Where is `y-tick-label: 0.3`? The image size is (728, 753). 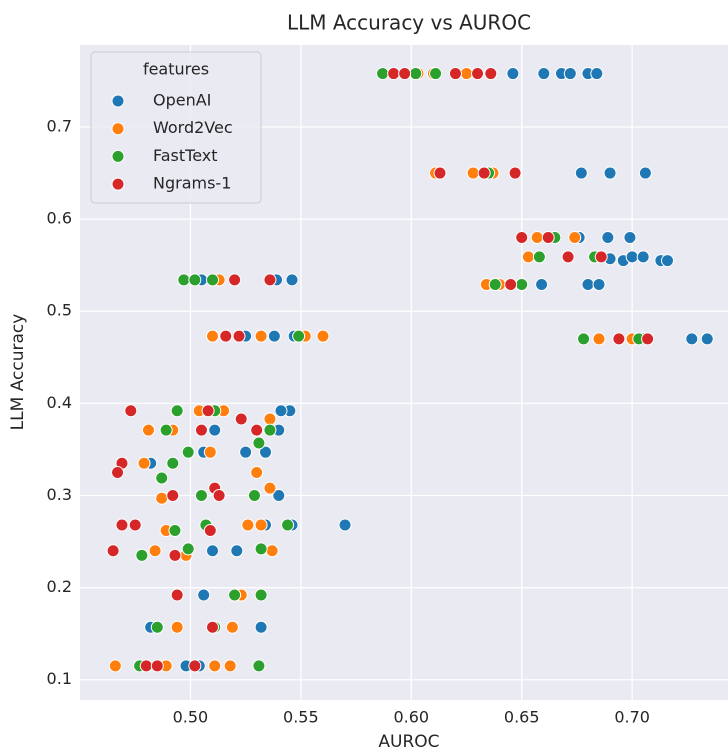 y-tick-label: 0.3 is located at coordinates (59, 494).